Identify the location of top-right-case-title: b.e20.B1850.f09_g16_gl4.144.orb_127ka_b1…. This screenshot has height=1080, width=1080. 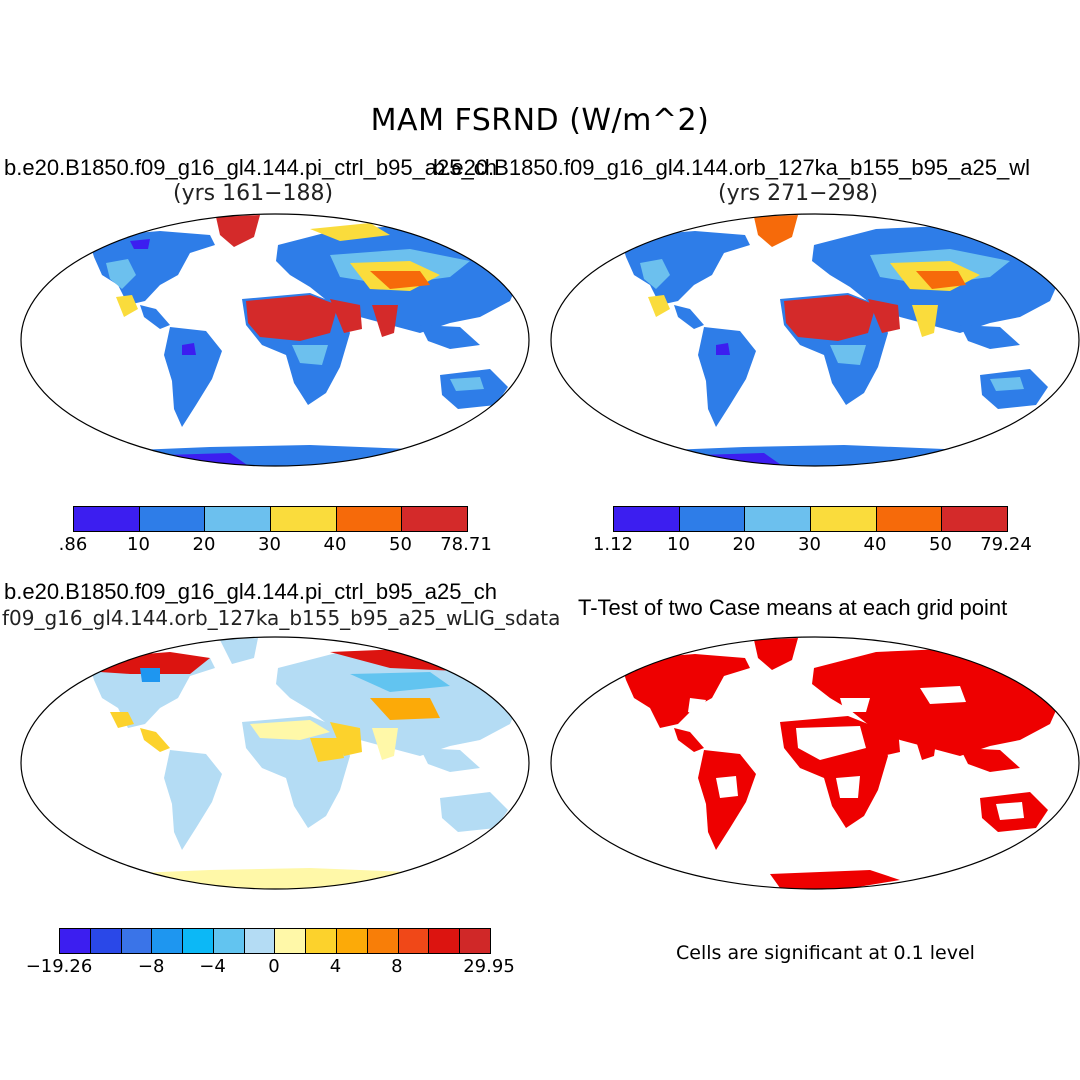
(731, 167).